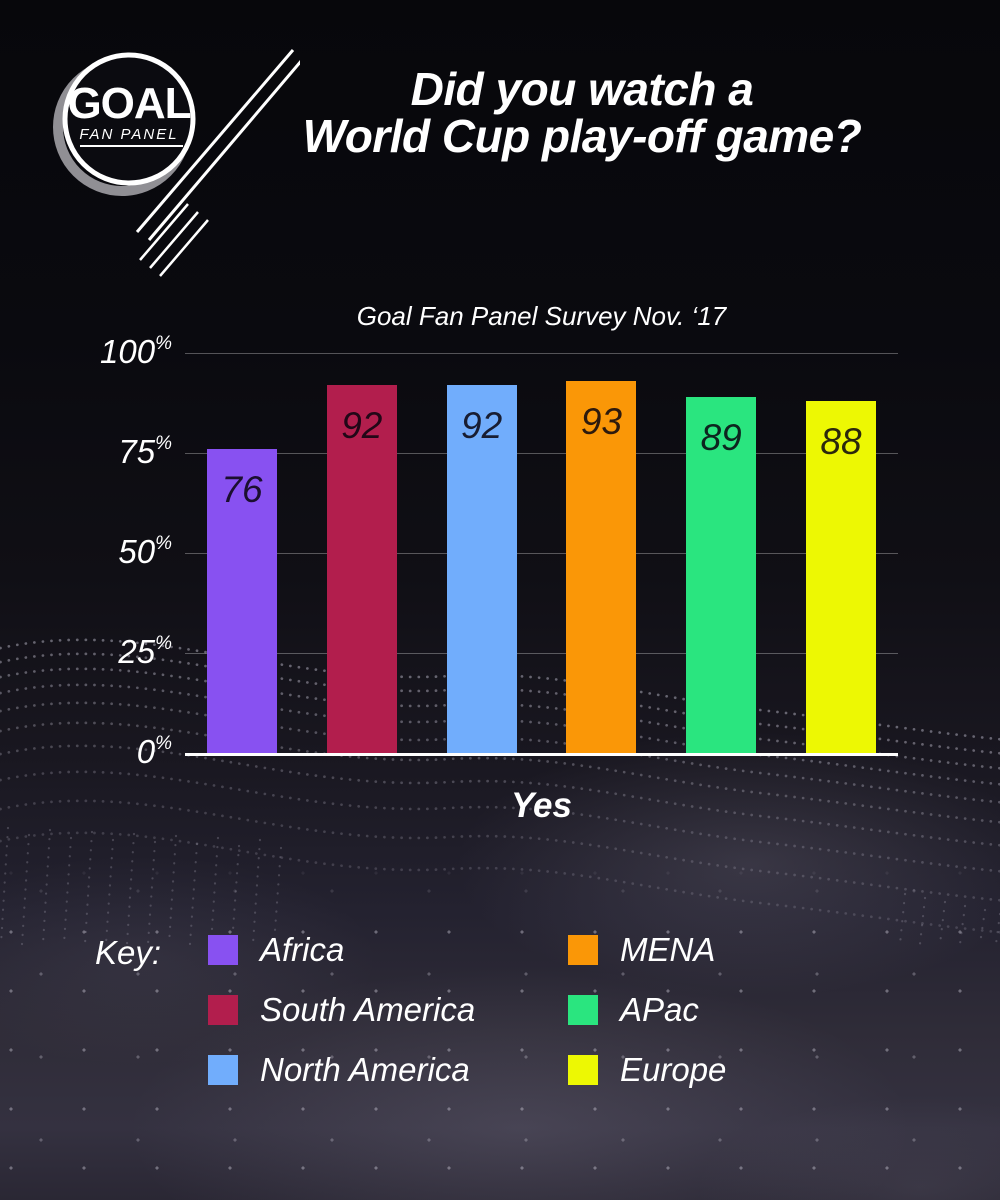 This screenshot has width=1000, height=1200. What do you see at coordinates (668, 949) in the screenshot?
I see `legend-label-mena: MENA` at bounding box center [668, 949].